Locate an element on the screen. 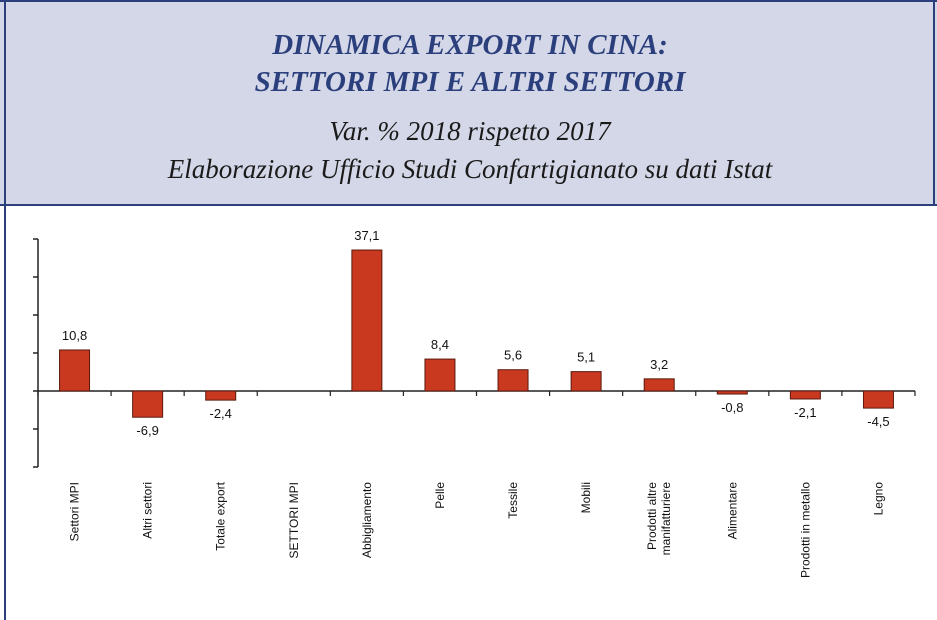  x-tick-label: Settori MPI is located at coordinates (75, 511).